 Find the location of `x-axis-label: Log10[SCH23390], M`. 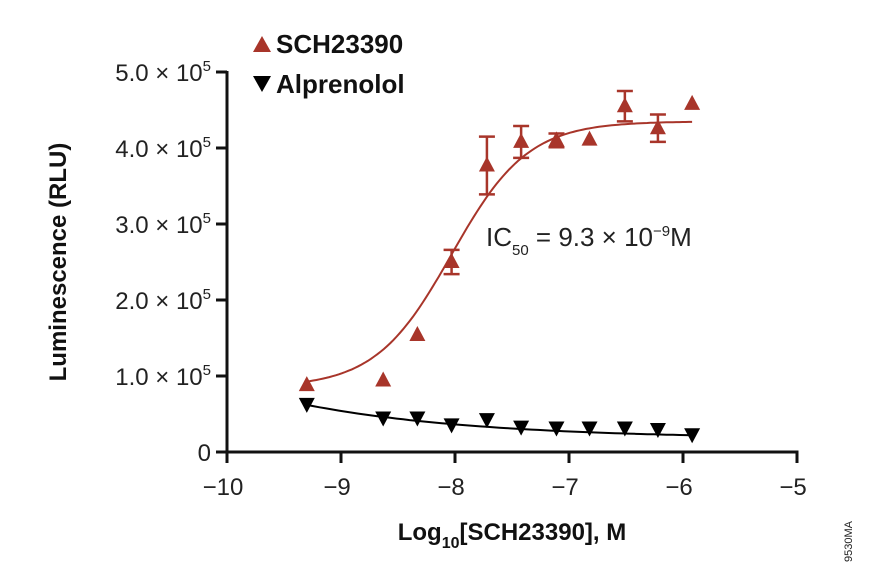

x-axis-label: Log10[SCH23390], M is located at coordinates (512, 535).